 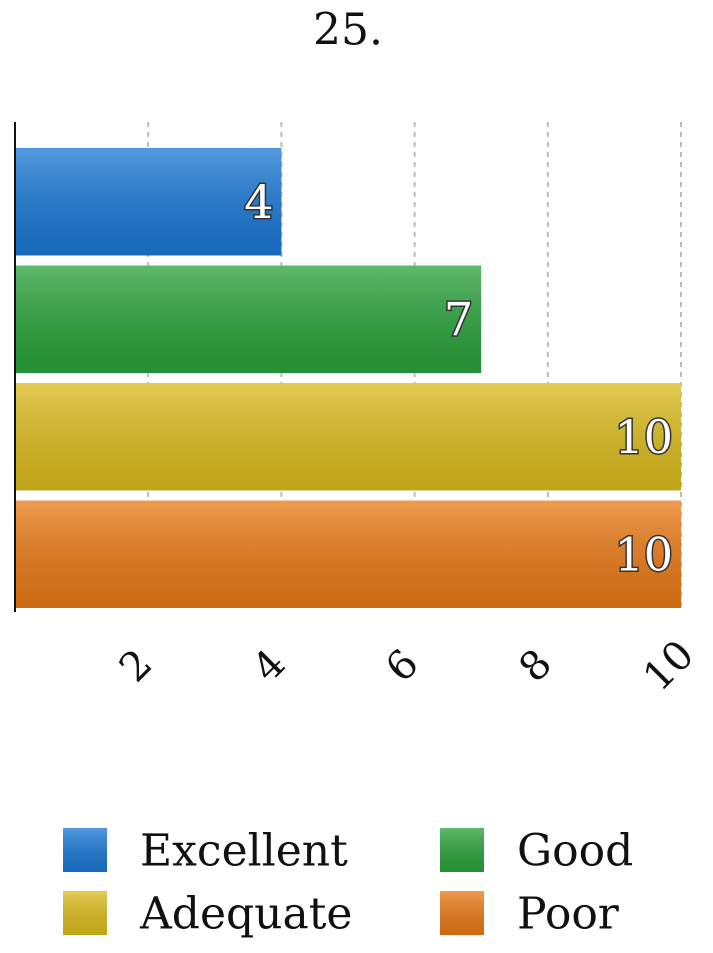 I want to click on x-tick-label: 10, so click(x=669, y=666).